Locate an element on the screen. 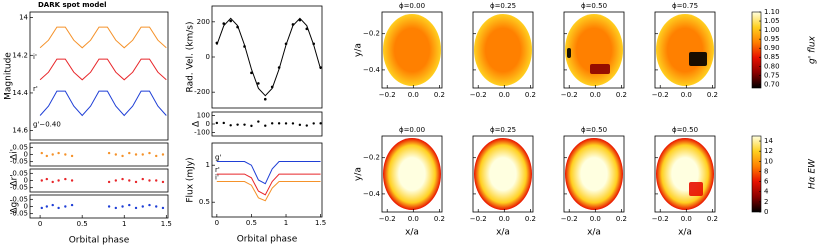  colorbar-tick-label: 10 is located at coordinates (768, 161).